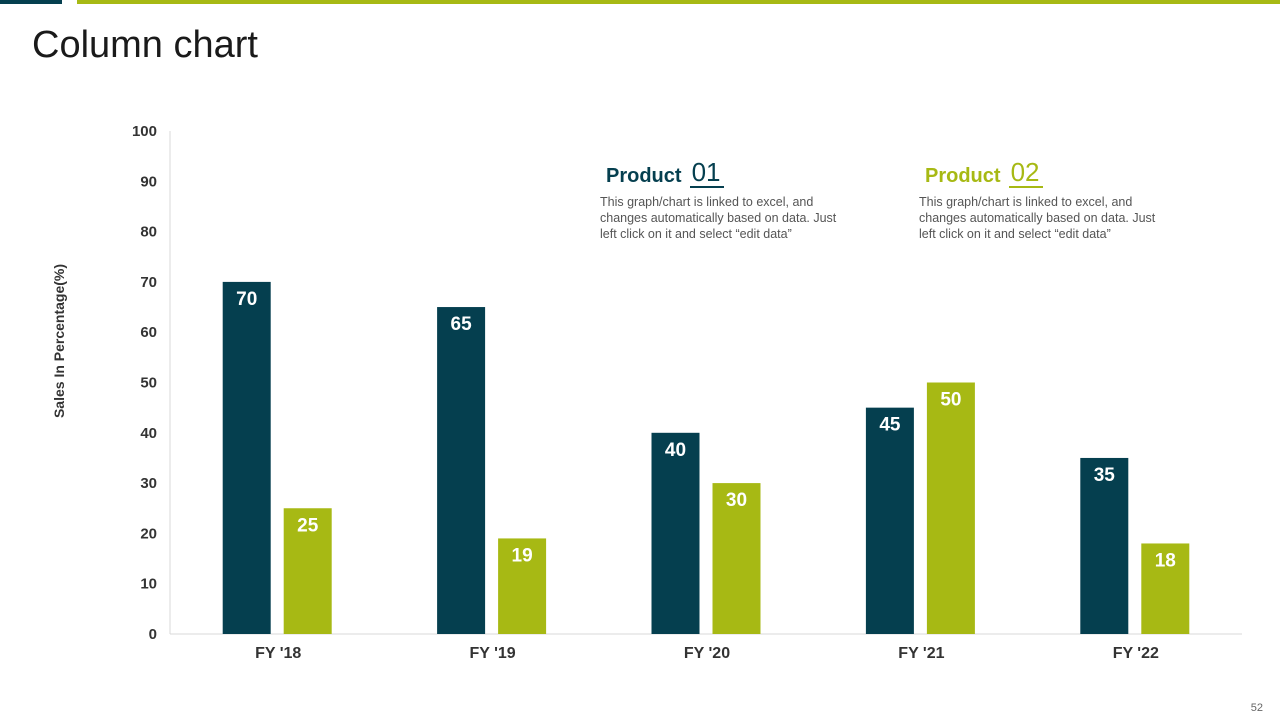 The image size is (1280, 720). What do you see at coordinates (148, 533) in the screenshot?
I see `y-tick-label: 20` at bounding box center [148, 533].